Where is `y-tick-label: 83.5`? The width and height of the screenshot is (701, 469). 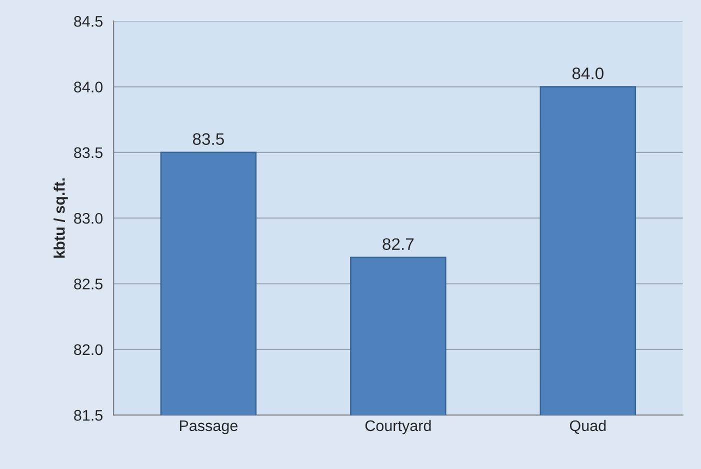 y-tick-label: 83.5 is located at coordinates (88, 152).